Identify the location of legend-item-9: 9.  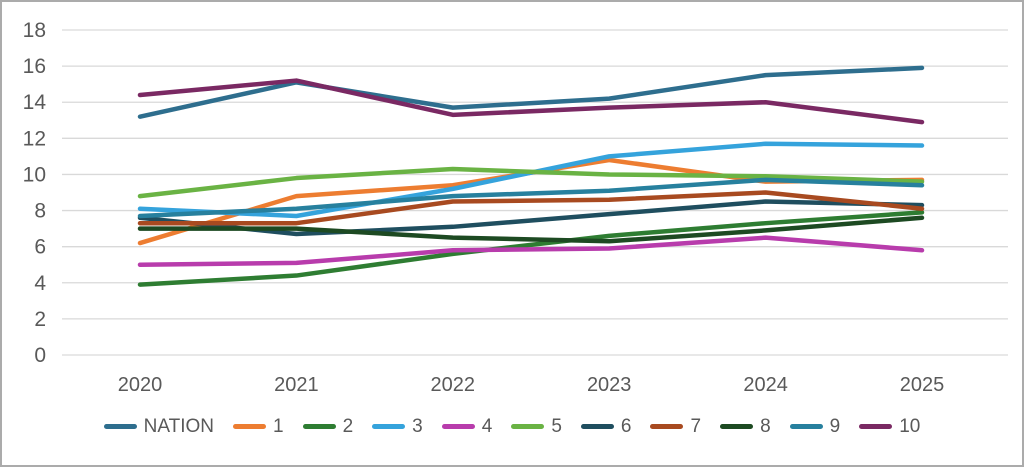
(815, 426).